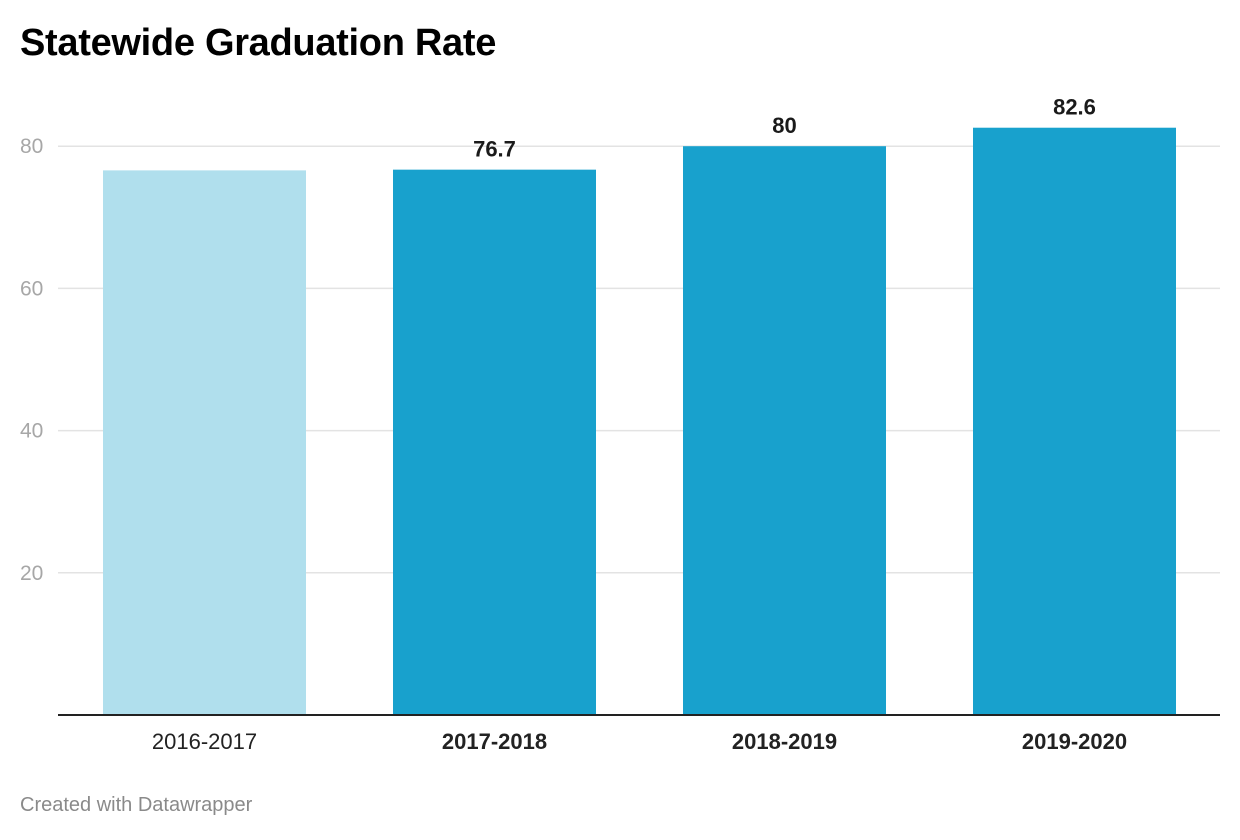 The width and height of the screenshot is (1240, 840). I want to click on bar-2016-2017, so click(204, 442).